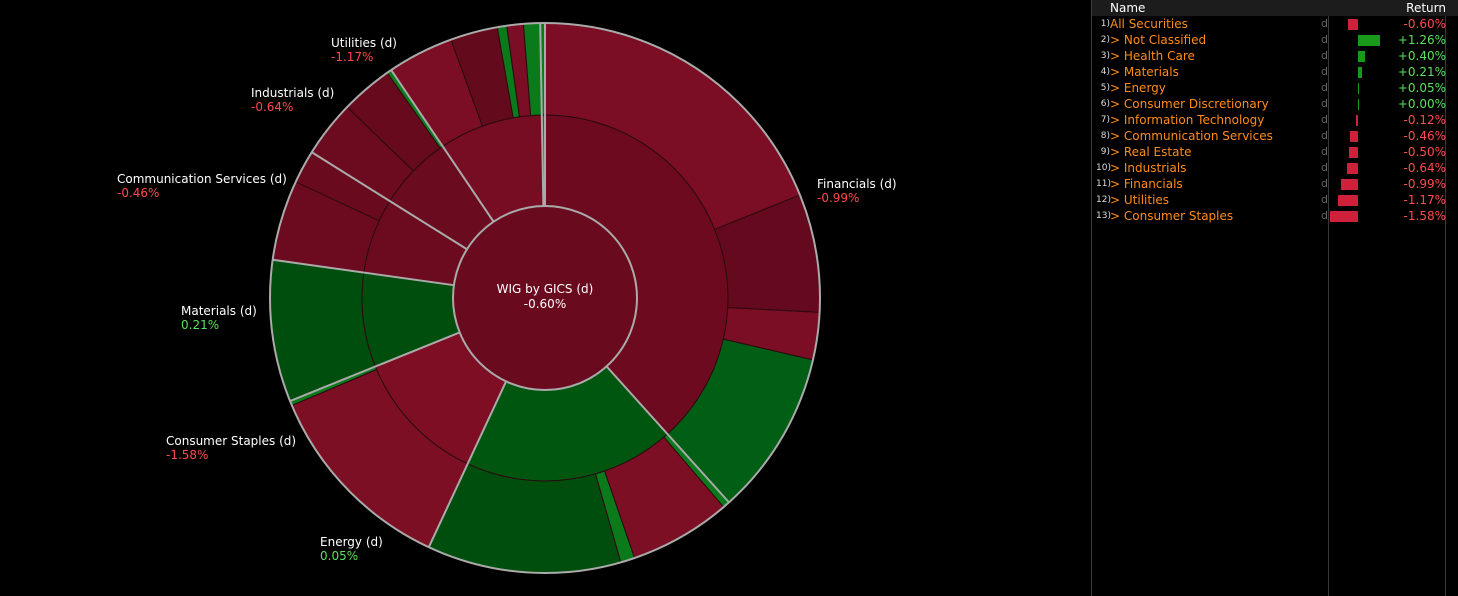 The height and width of the screenshot is (596, 1458). I want to click on row-name: > Consumer Staples, so click(1172, 216).